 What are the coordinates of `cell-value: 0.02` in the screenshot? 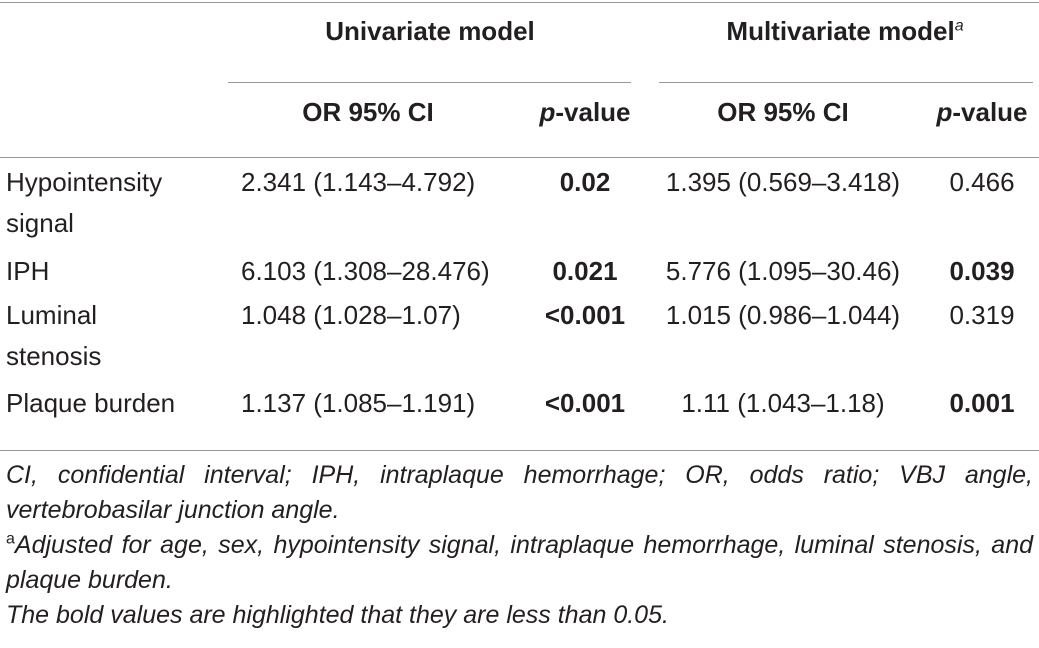 It's located at (585, 182).